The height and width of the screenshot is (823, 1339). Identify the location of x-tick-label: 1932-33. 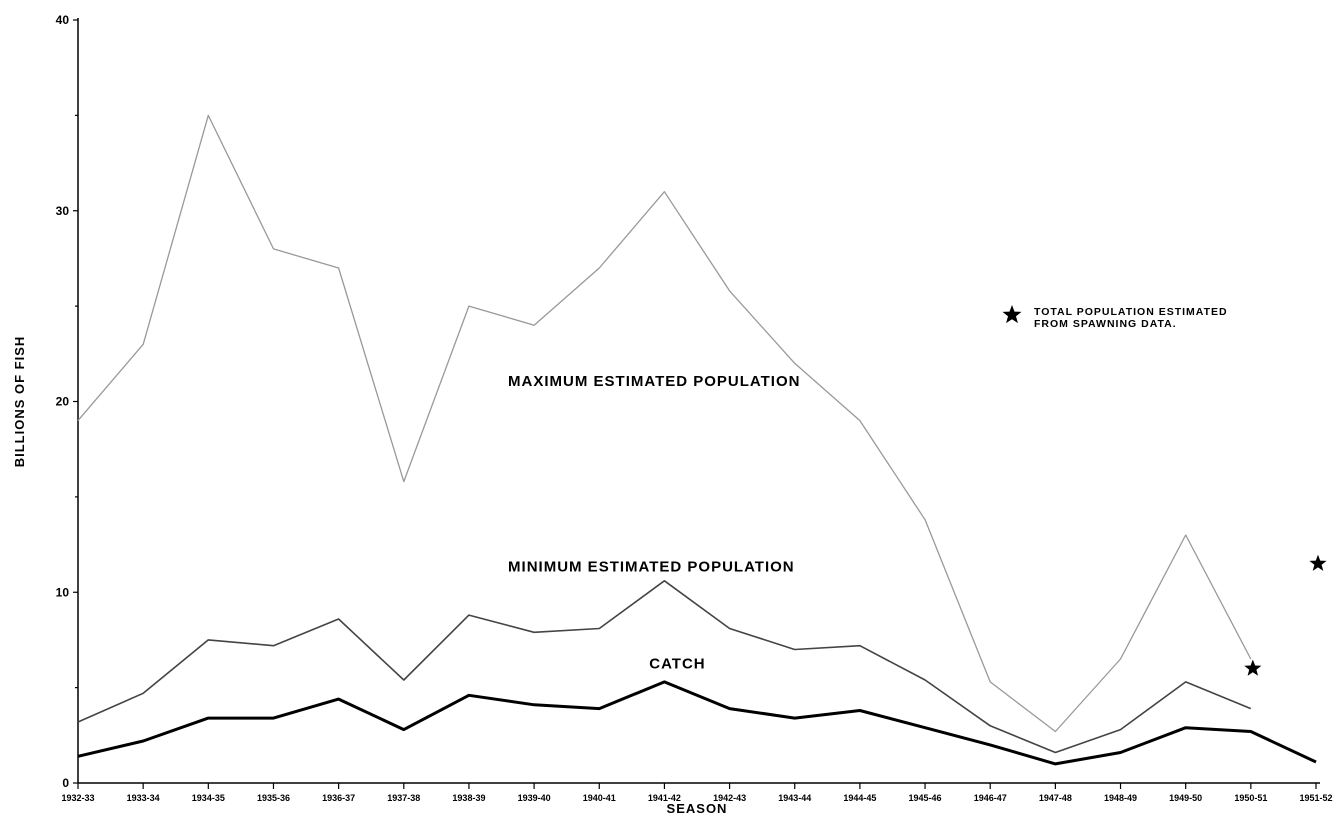
(77, 798).